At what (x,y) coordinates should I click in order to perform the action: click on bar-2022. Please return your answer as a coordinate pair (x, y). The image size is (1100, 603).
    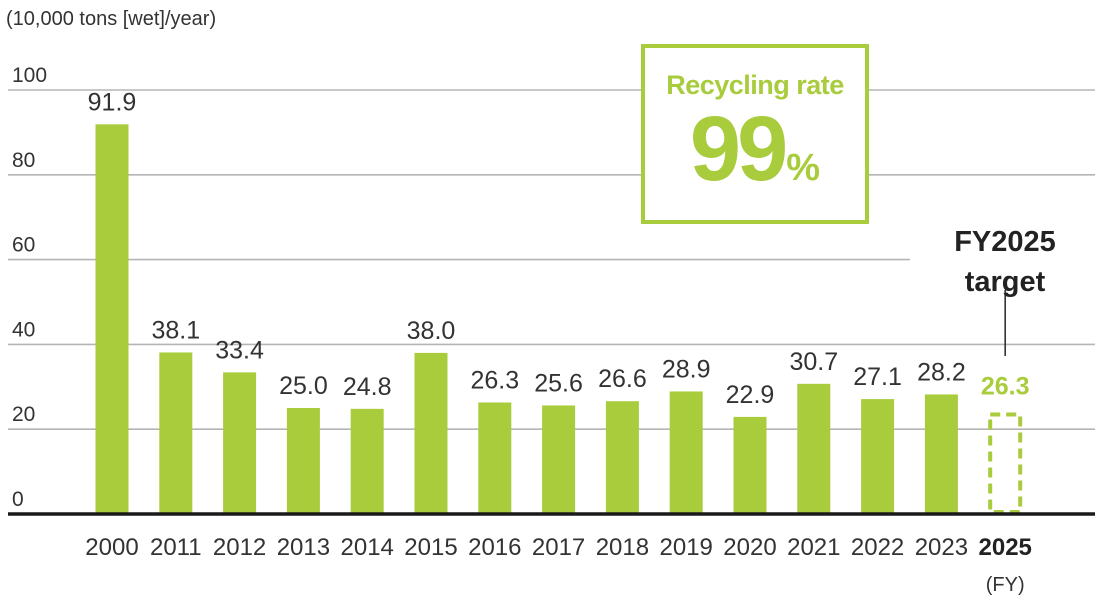
    Looking at the image, I should click on (878, 456).